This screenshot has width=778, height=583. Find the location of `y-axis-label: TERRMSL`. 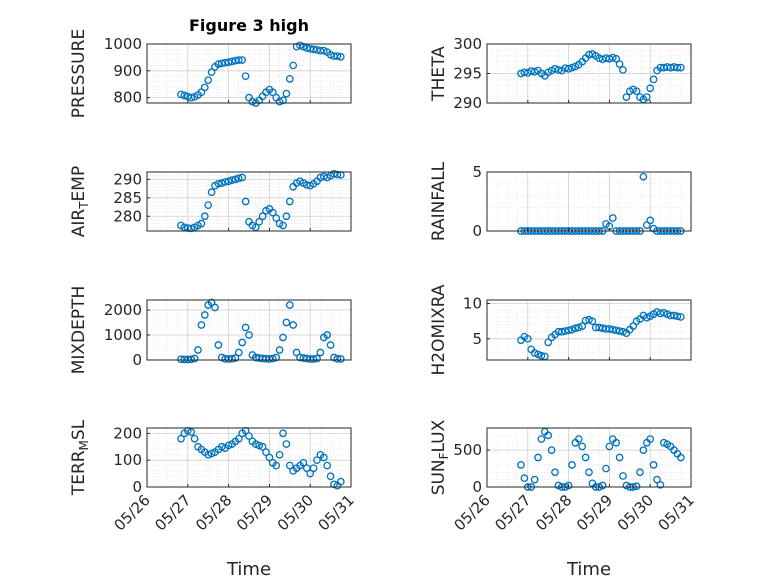

y-axis-label: TERRMSL is located at coordinates (80, 457).